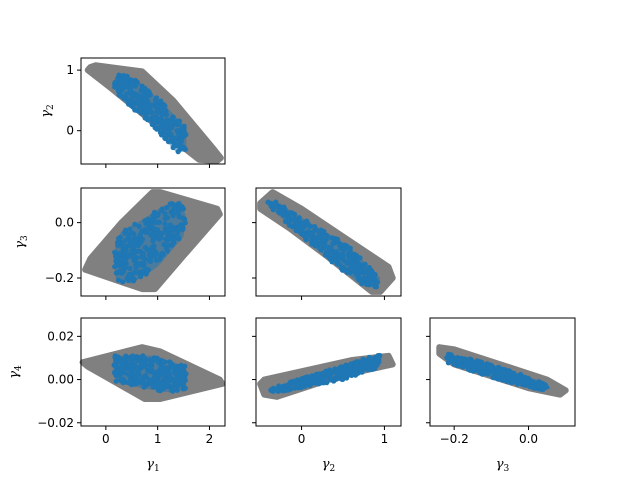 This screenshot has width=640, height=480. What do you see at coordinates (47, 111) in the screenshot?
I see `y-axis-label-g2: γ2` at bounding box center [47, 111].